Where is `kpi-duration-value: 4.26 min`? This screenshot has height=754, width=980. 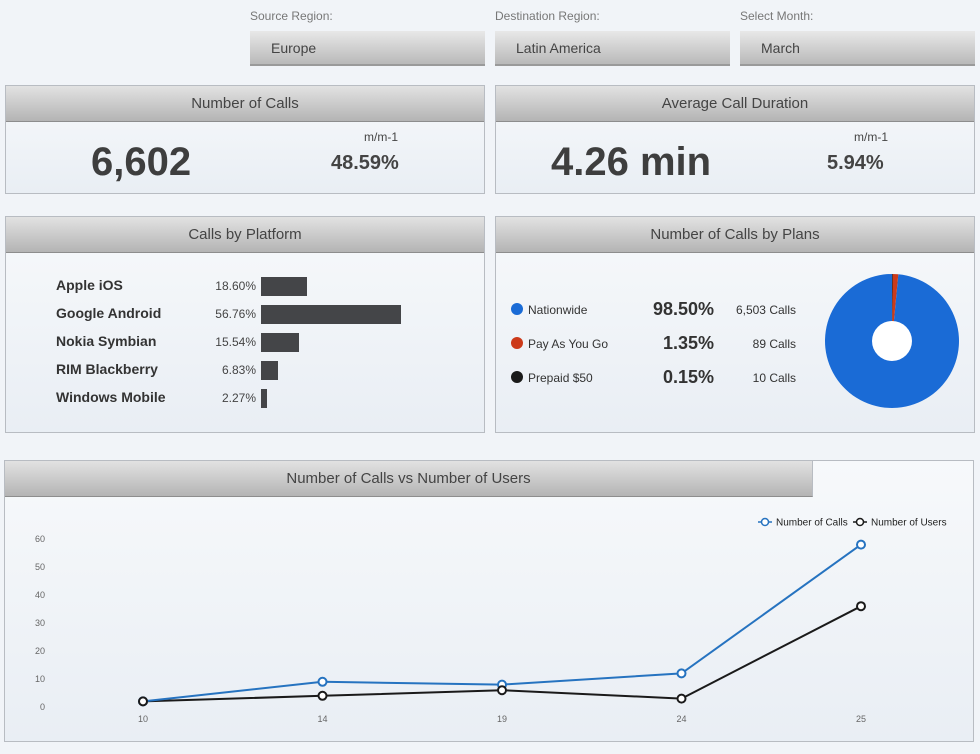 kpi-duration-value: 4.26 min is located at coordinates (631, 162).